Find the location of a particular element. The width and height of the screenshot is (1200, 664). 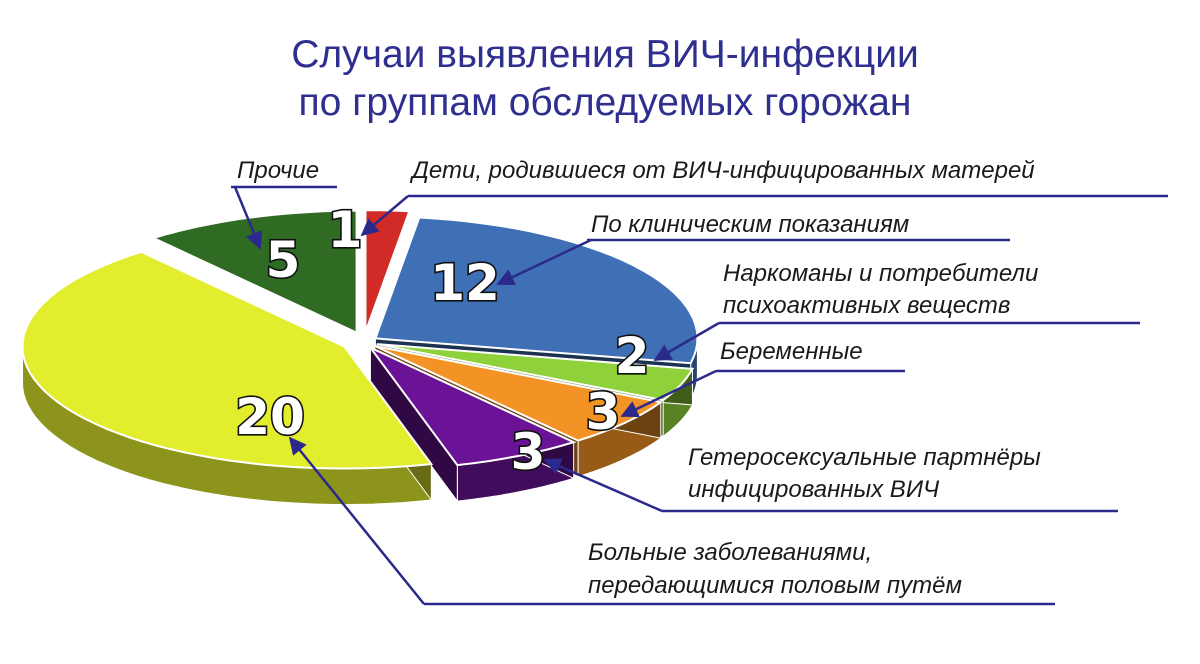

callout-label-3-line-2: психоактивных веществ is located at coordinates (866, 305).